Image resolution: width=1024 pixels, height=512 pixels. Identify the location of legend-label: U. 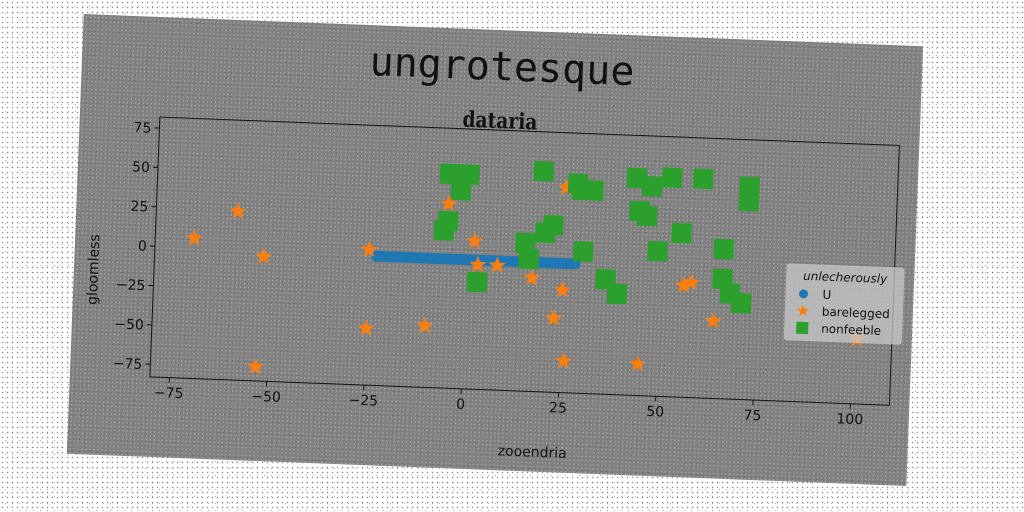
(827, 294).